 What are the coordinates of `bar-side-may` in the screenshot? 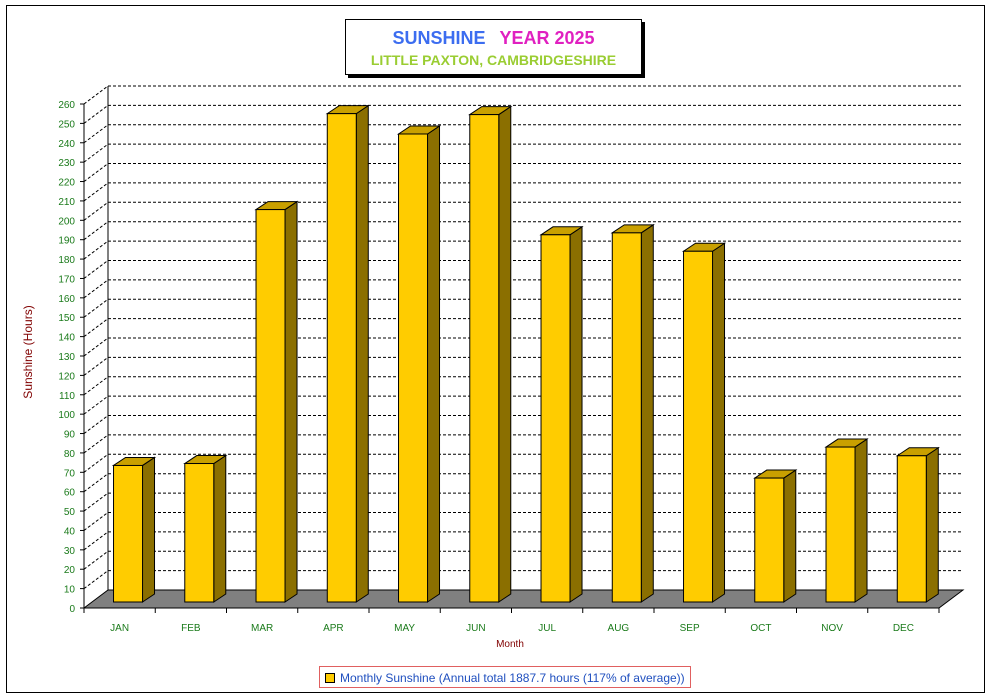 It's located at (434, 364).